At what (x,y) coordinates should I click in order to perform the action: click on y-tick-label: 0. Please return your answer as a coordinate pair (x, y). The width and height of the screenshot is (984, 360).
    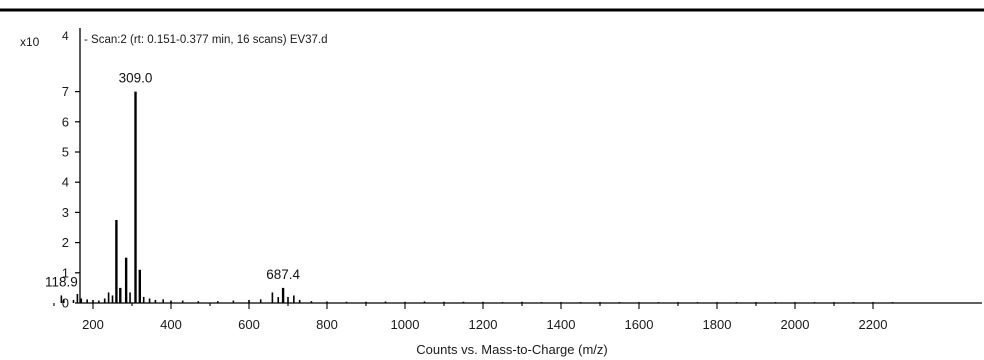
    Looking at the image, I should click on (65, 303).